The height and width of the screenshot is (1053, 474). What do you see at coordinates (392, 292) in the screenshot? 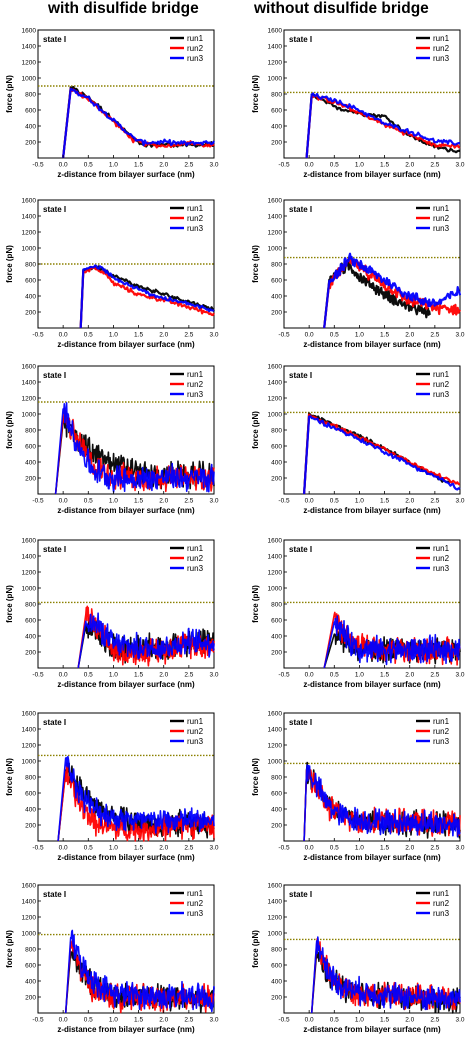
I see `series-line-run2` at bounding box center [392, 292].